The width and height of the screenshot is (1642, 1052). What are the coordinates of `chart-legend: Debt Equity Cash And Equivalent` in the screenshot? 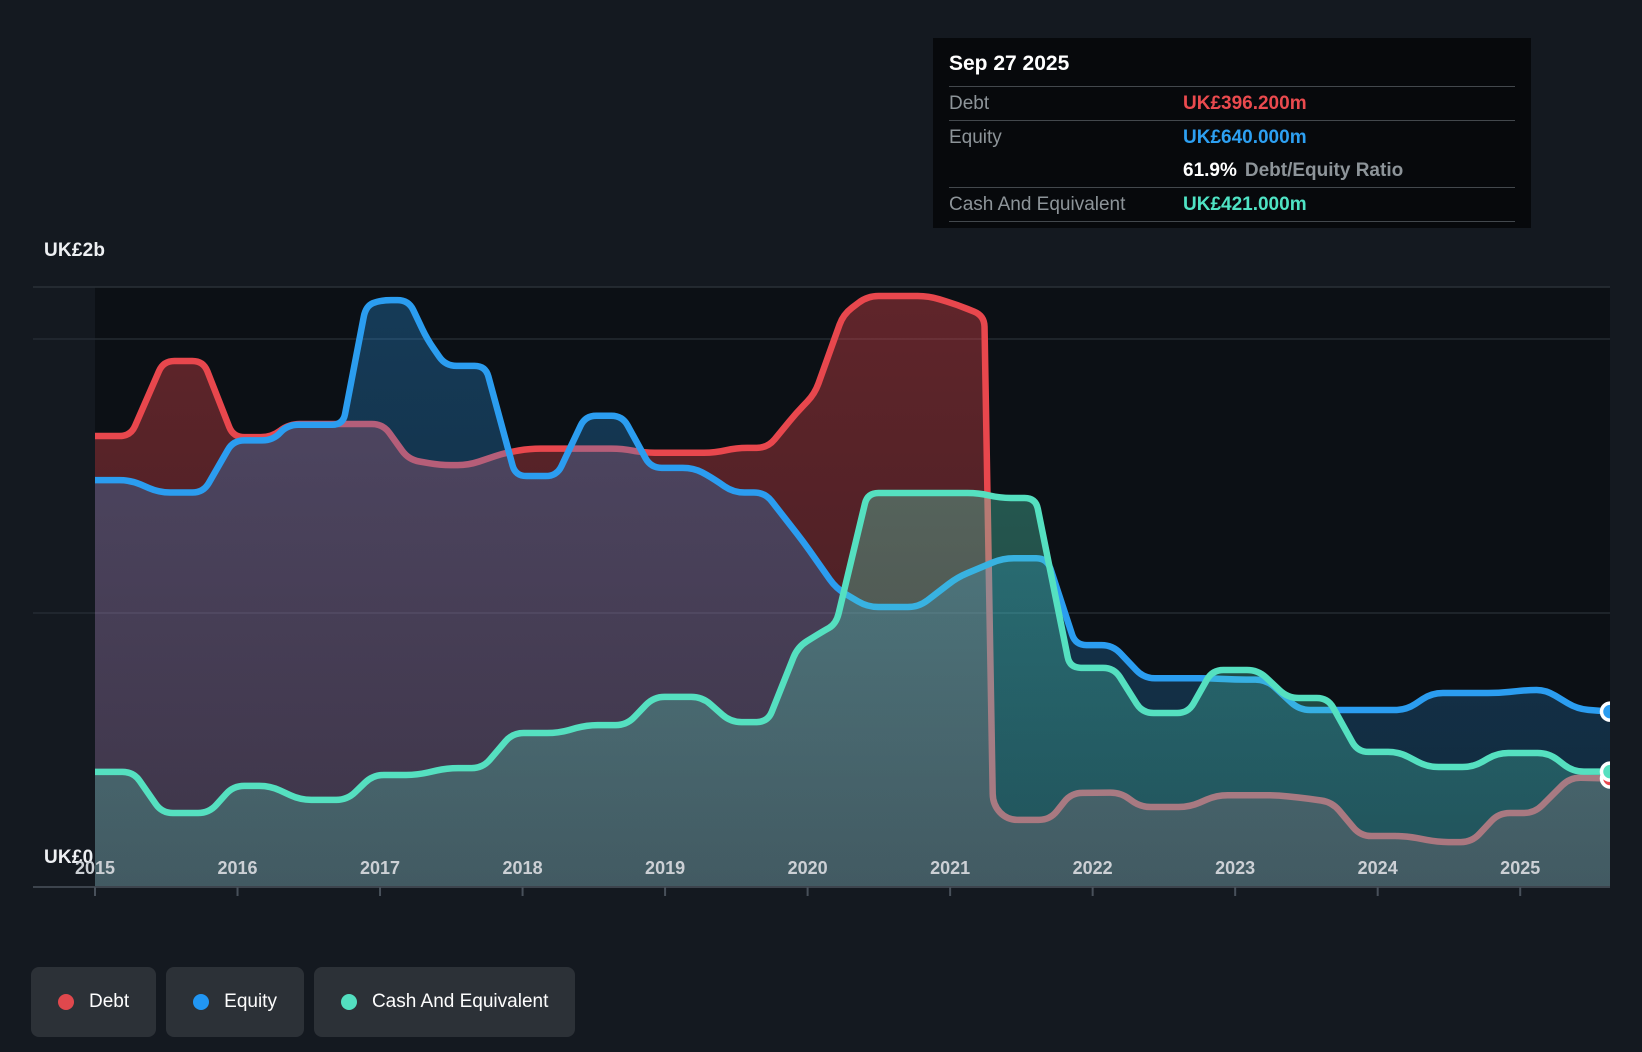 It's located at (303, 1002).